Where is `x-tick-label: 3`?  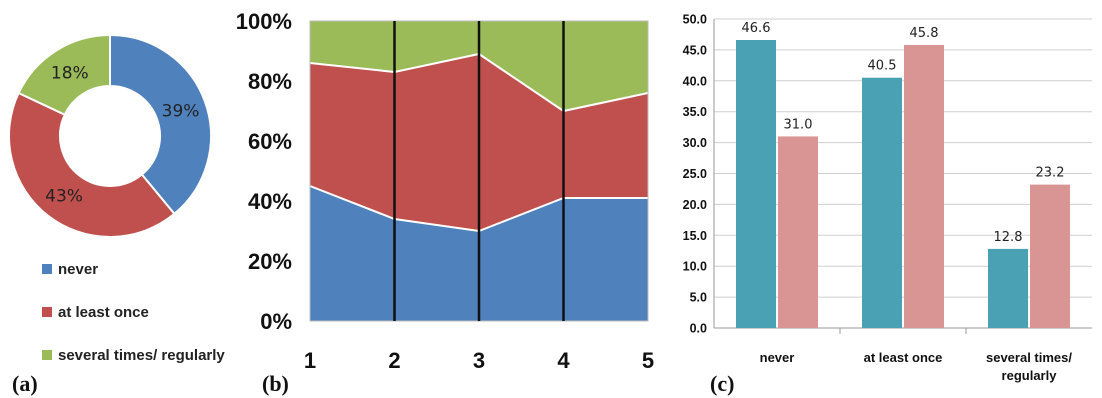 x-tick-label: 3 is located at coordinates (479, 360).